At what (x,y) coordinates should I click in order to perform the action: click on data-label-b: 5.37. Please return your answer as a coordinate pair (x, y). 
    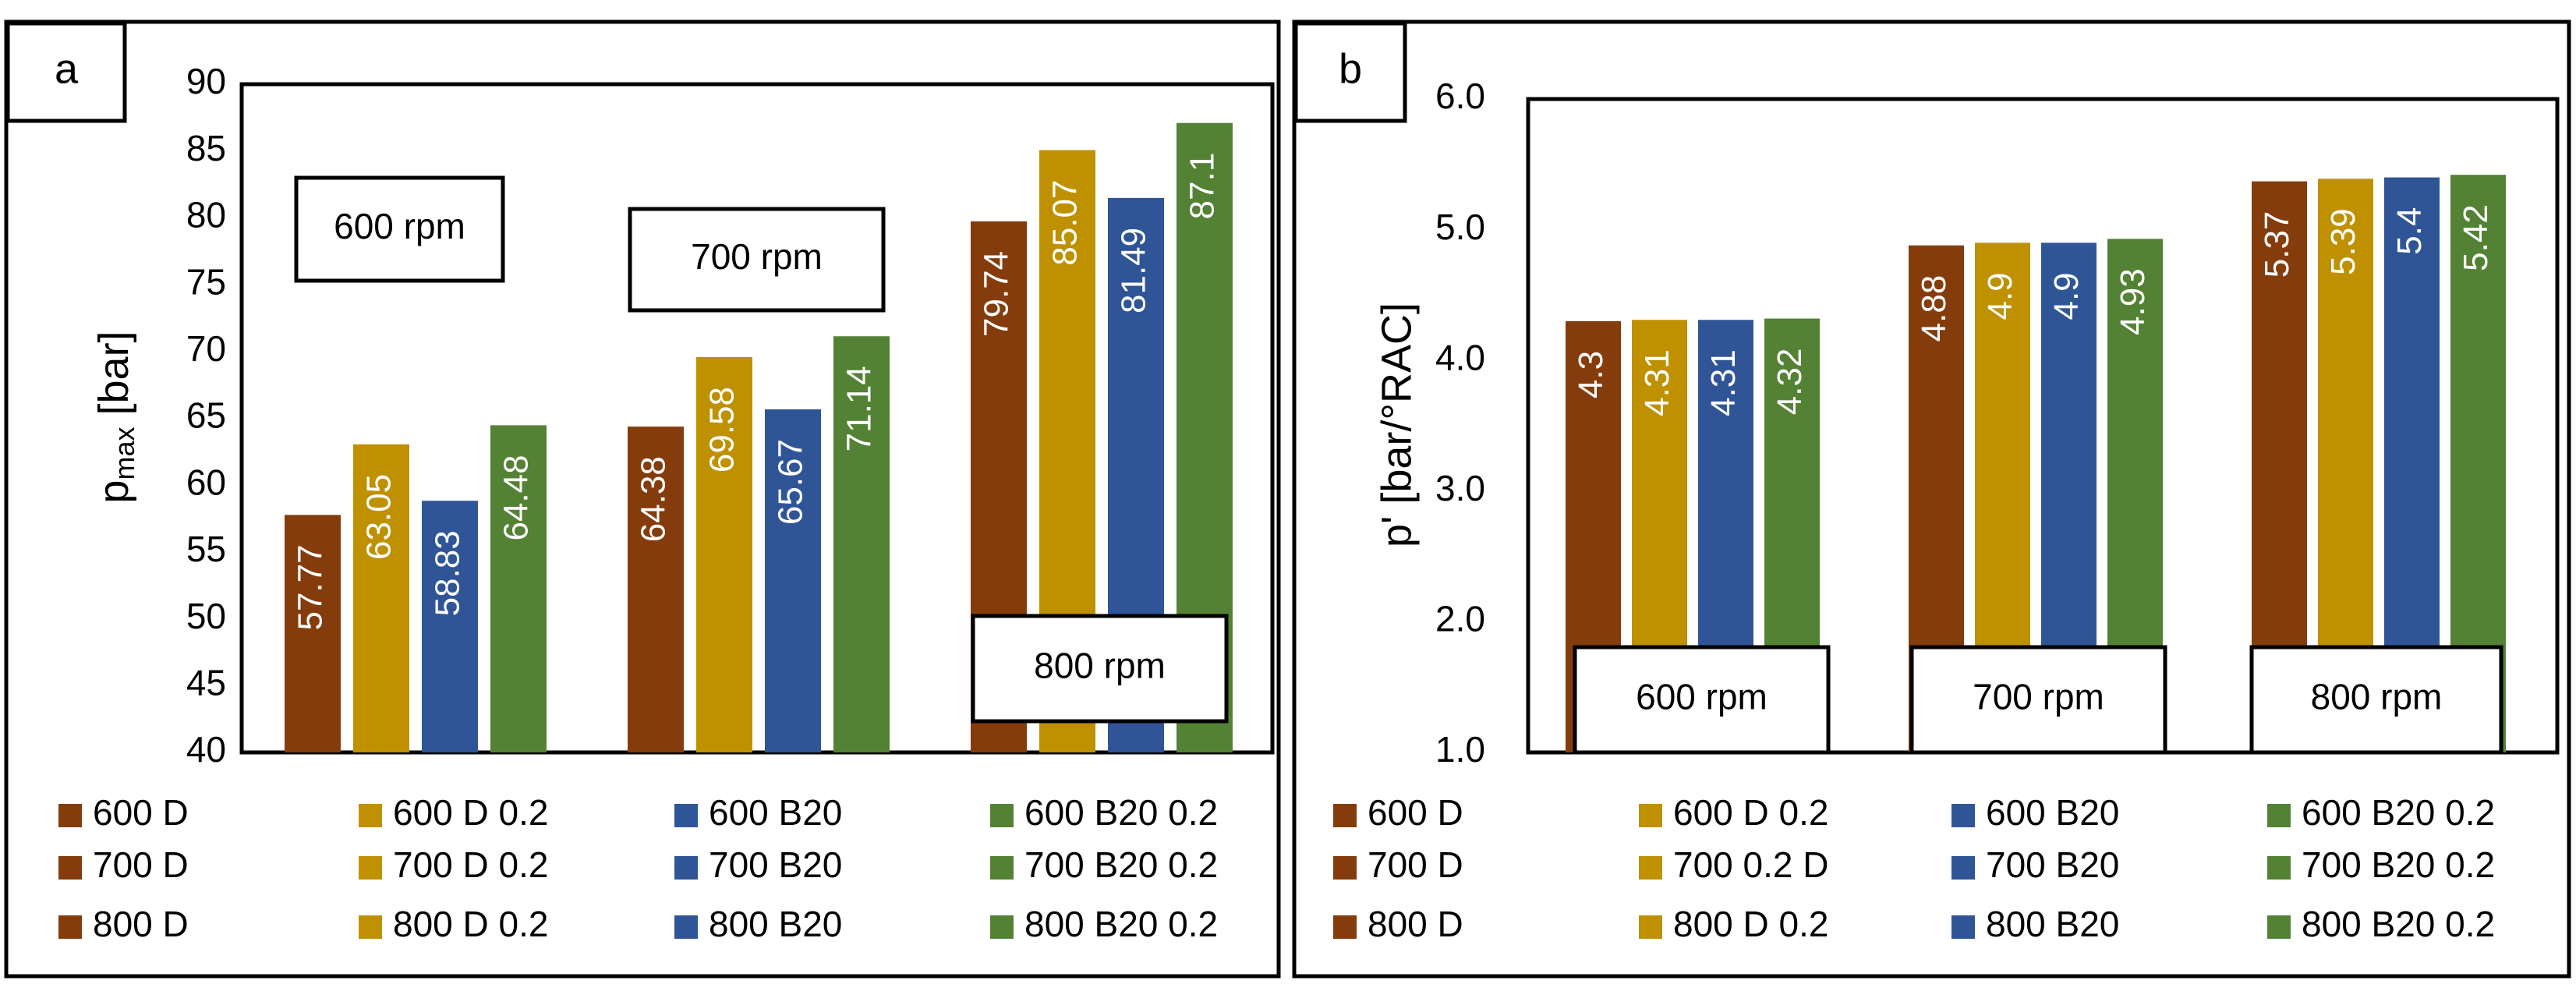
    Looking at the image, I should click on (2277, 244).